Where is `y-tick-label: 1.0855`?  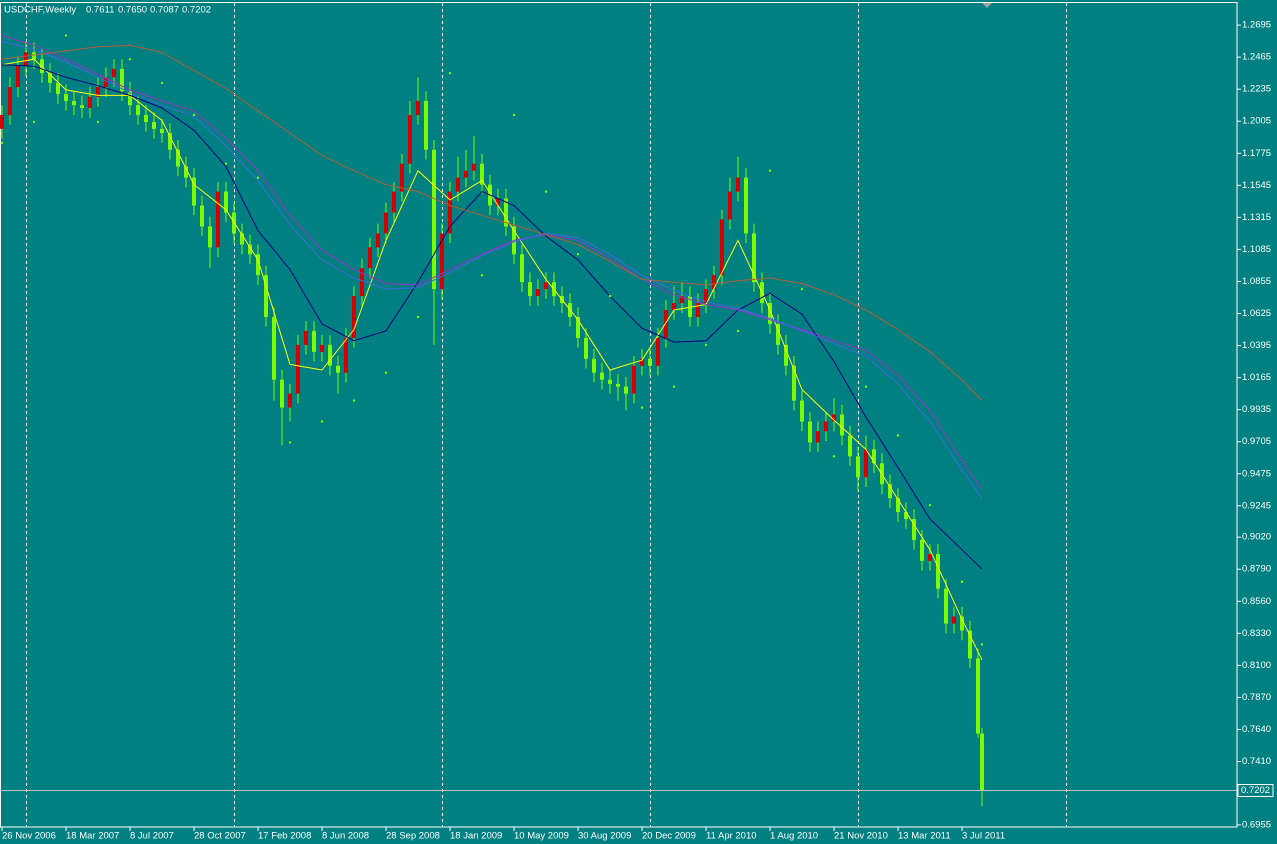
y-tick-label: 1.0855 is located at coordinates (1256, 281).